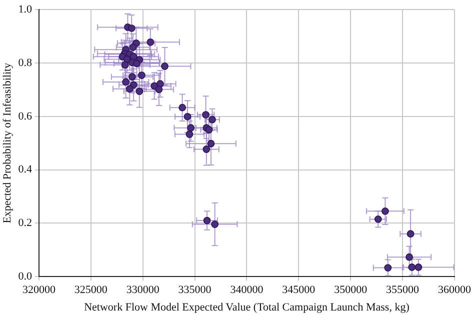 The width and height of the screenshot is (474, 315). What do you see at coordinates (7, 143) in the screenshot?
I see `y-axis-title: Expected Probability of Infeasibility` at bounding box center [7, 143].